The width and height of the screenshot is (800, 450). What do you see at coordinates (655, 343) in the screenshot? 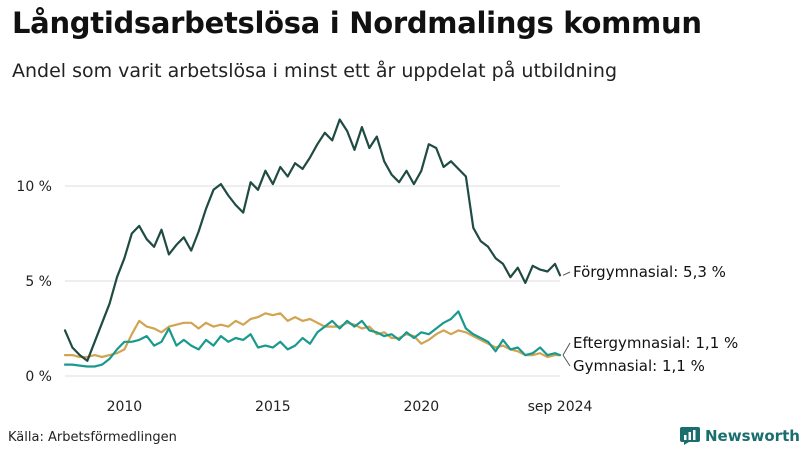
I see `series-label-eftergymnasial: Eftergymnasial: 1,1 %` at bounding box center [655, 343].